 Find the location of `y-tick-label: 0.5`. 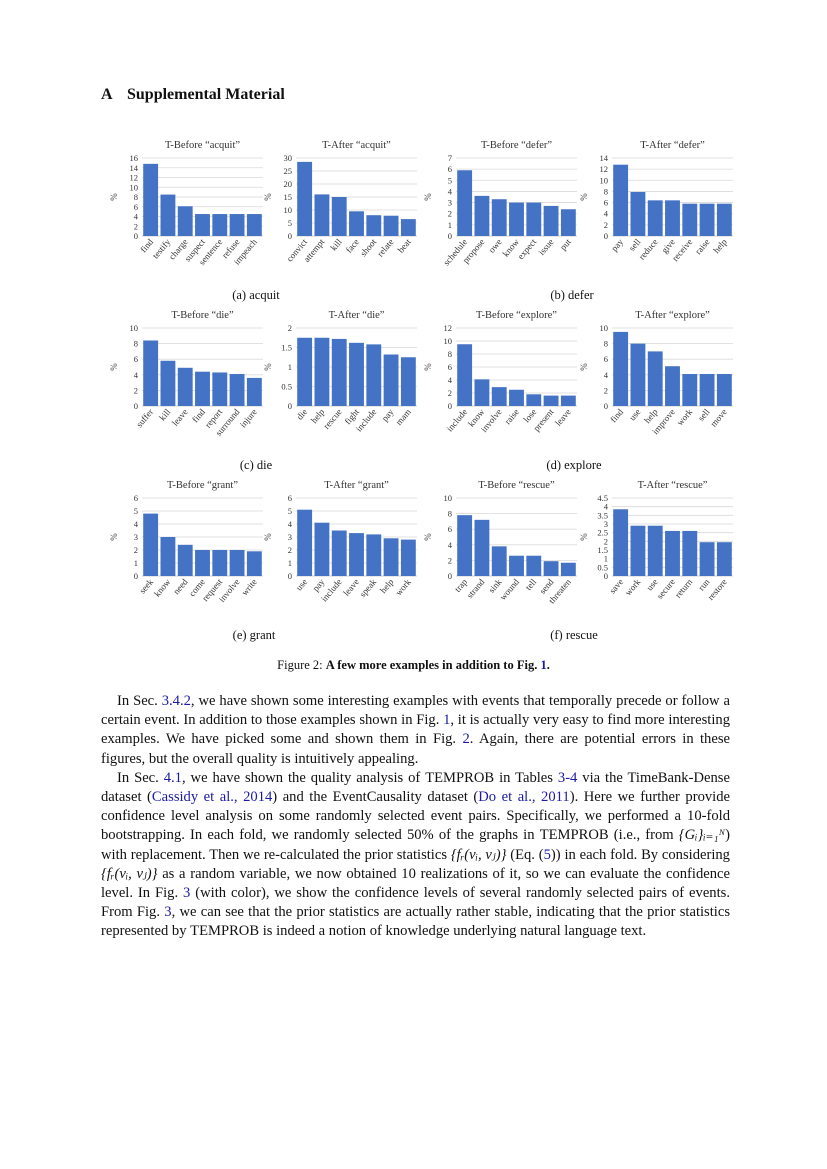

y-tick-label: 0.5 is located at coordinates (286, 387).